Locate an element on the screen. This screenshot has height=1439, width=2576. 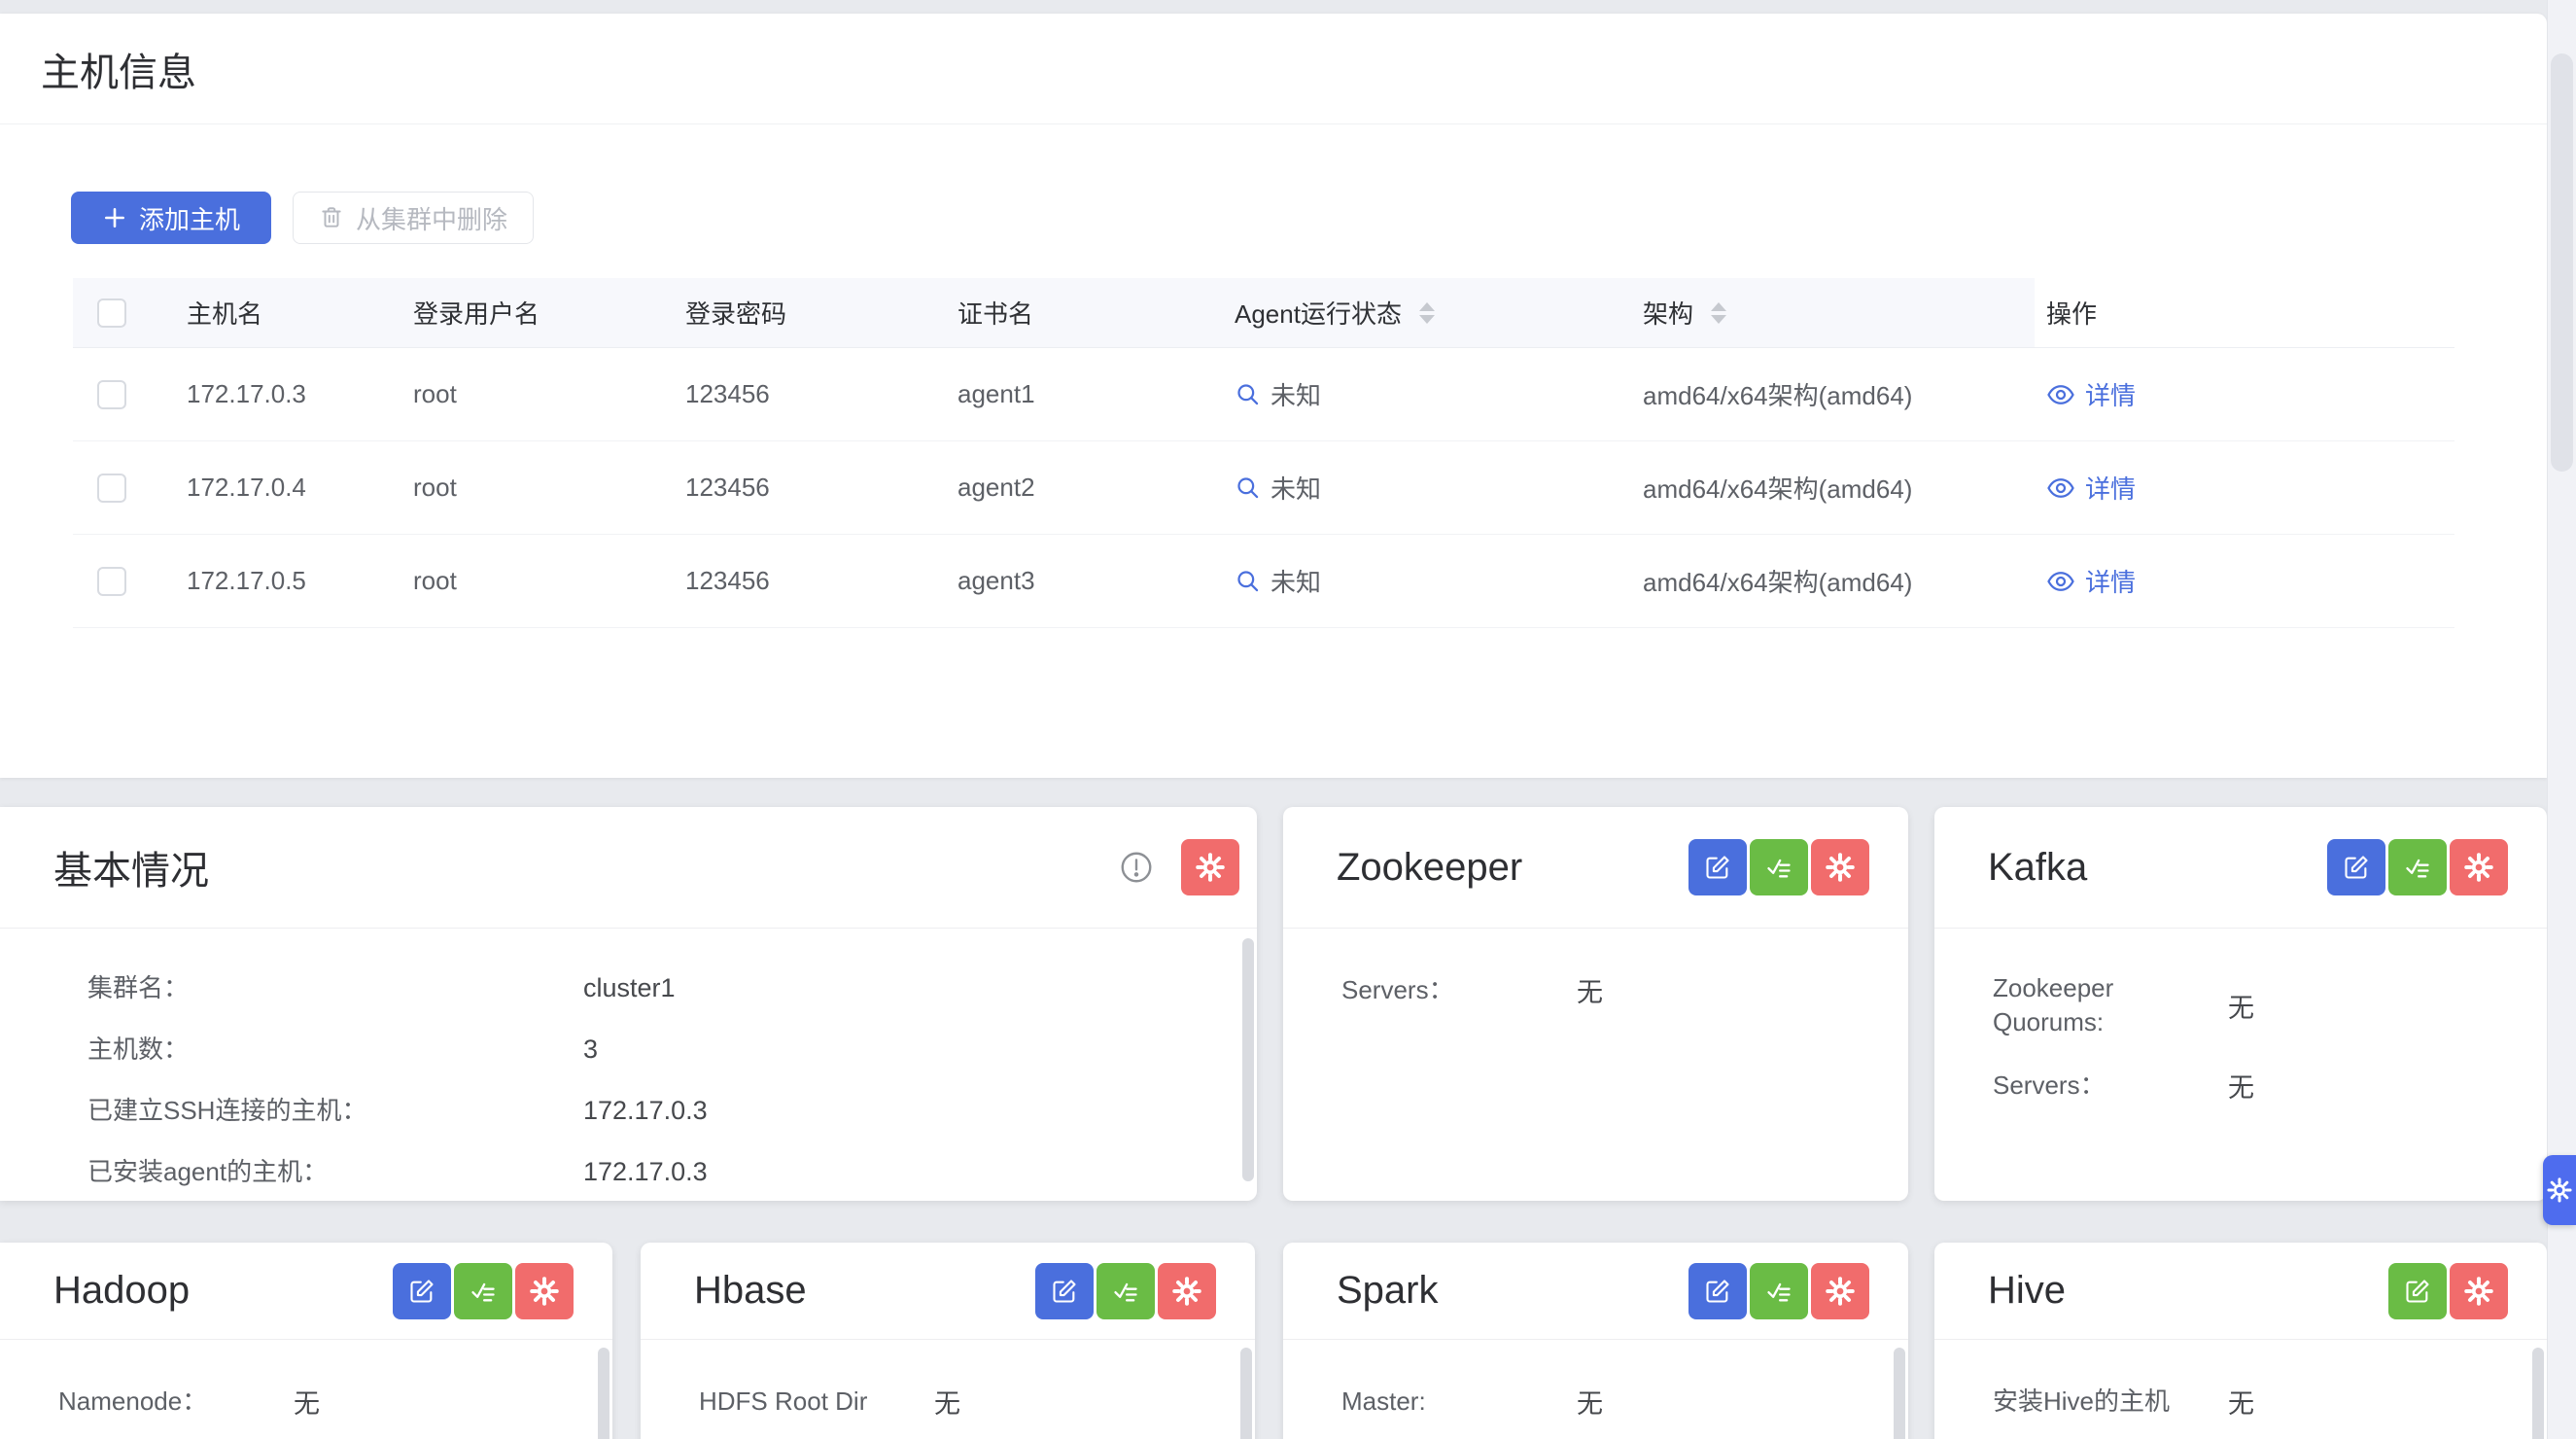
basic-card-actions is located at coordinates (1210, 867).